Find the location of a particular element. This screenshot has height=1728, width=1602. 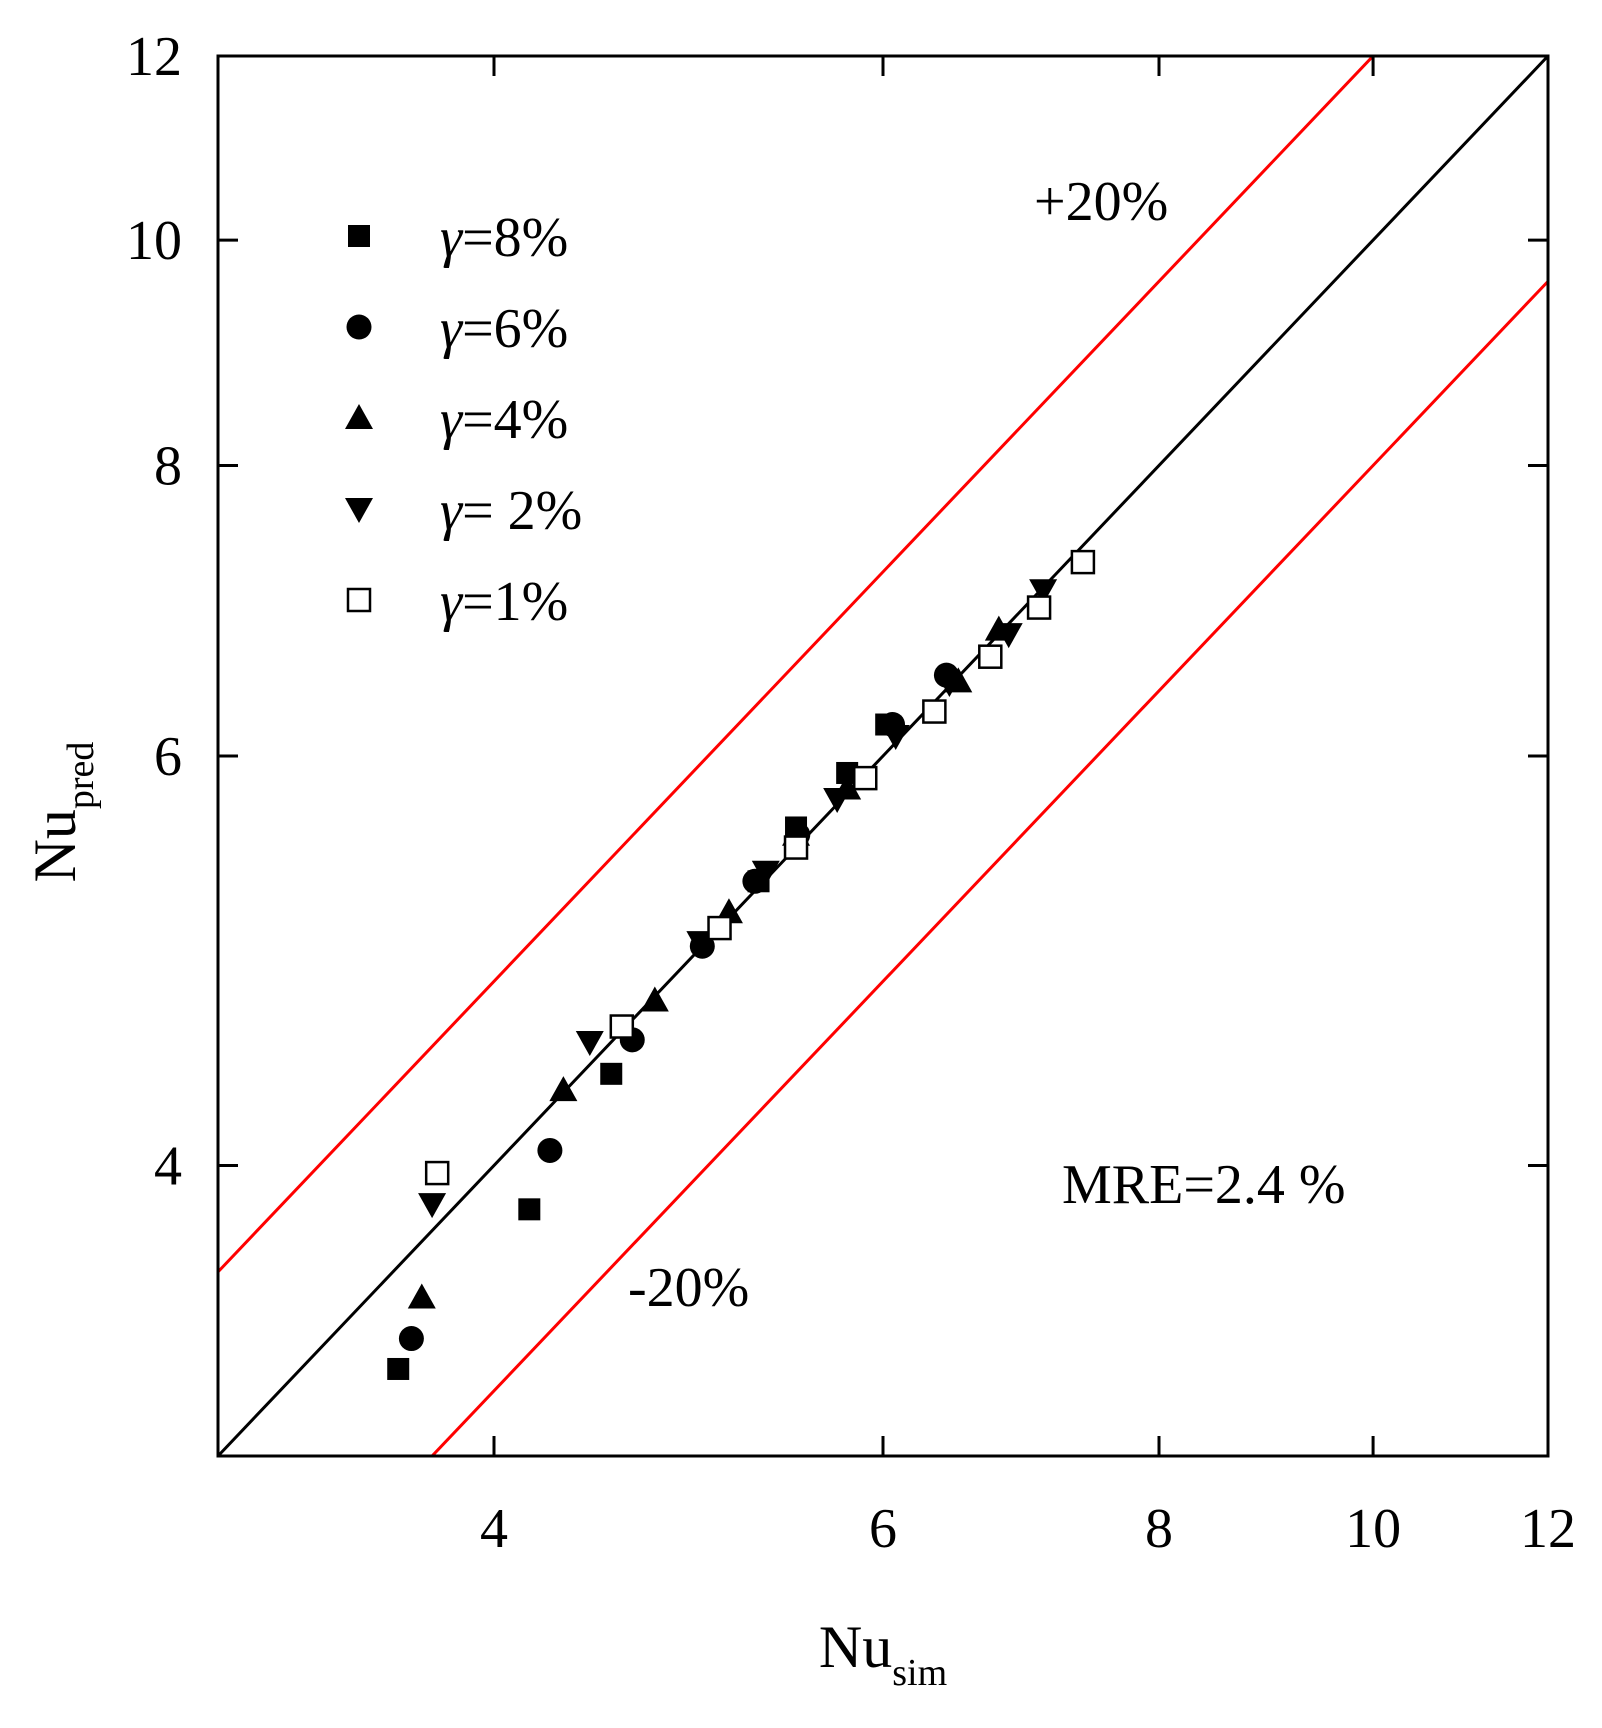

legend-label-1: γ=8% is located at coordinates (504, 238).